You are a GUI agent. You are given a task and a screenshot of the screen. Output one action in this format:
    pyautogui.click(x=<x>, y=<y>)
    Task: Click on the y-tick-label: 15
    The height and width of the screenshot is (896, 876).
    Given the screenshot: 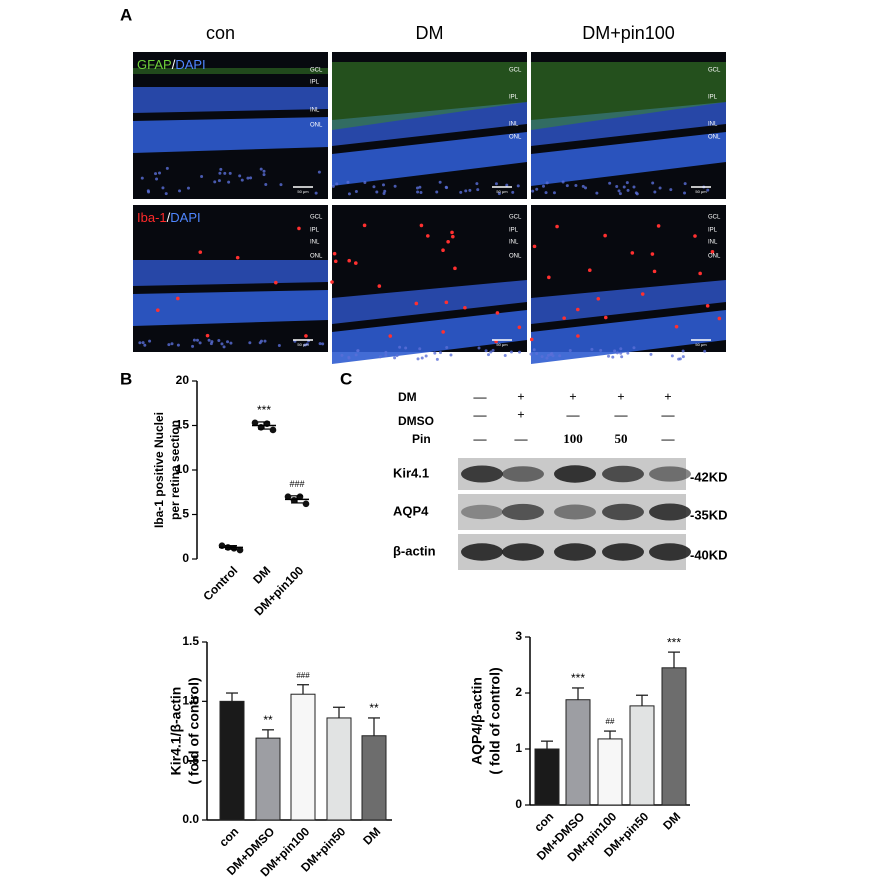 What is the action you would take?
    pyautogui.click(x=183, y=425)
    